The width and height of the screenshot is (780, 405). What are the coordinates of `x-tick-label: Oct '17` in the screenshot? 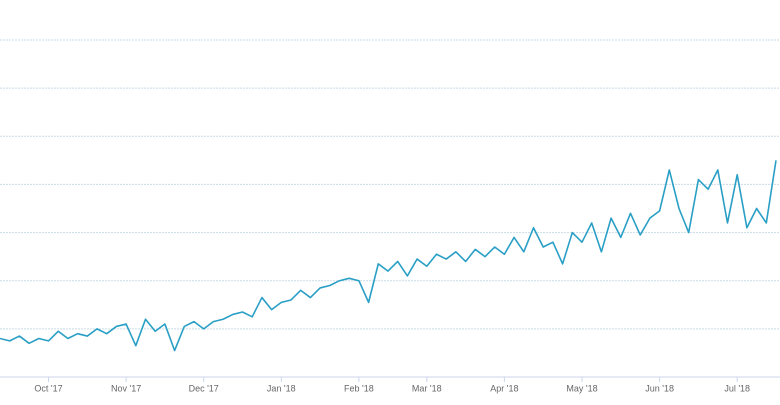 It's located at (48, 388).